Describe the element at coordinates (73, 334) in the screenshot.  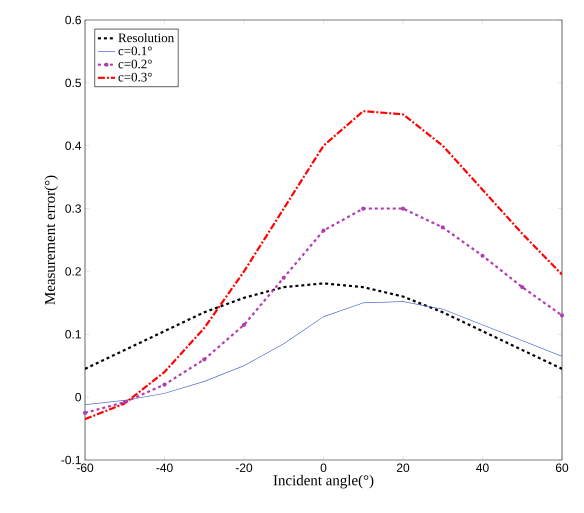
I see `y-tick-label: 0.1` at that location.